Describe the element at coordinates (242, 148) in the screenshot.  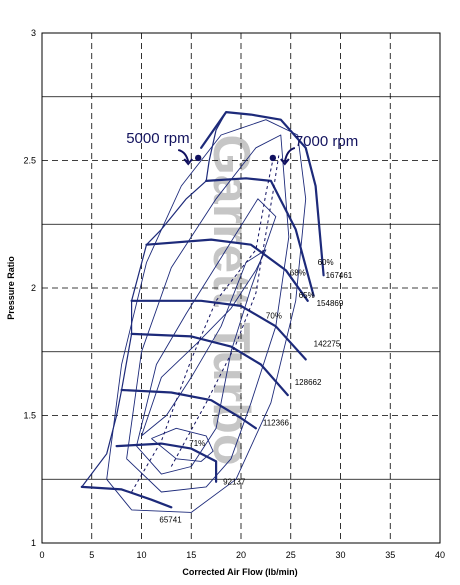
I see `annotation-layer: 5000 rpm 7000 rpm` at that location.